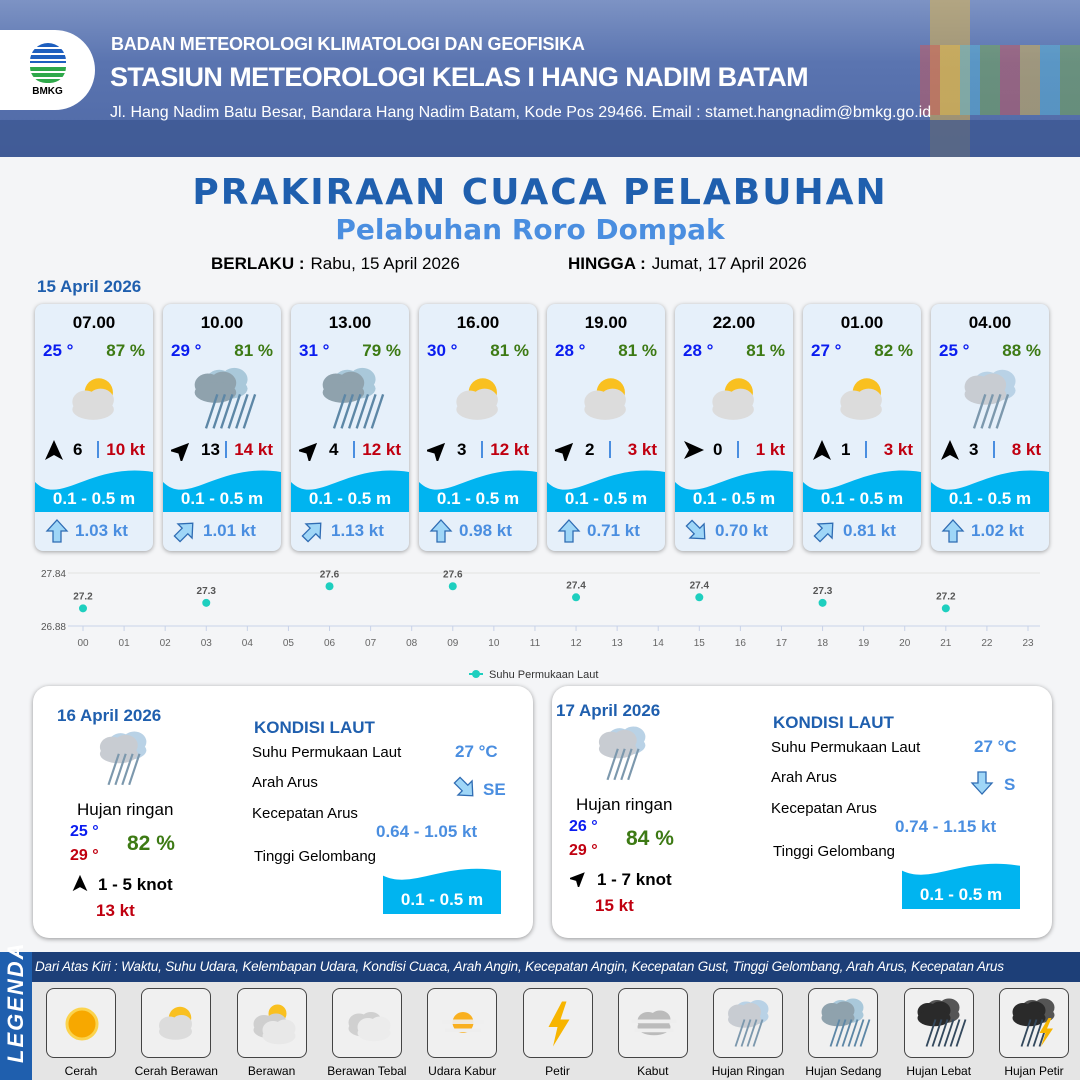 This screenshot has height=1080, width=1080. Describe the element at coordinates (207, 591) in the screenshot. I see `data-label: 27.3` at that location.